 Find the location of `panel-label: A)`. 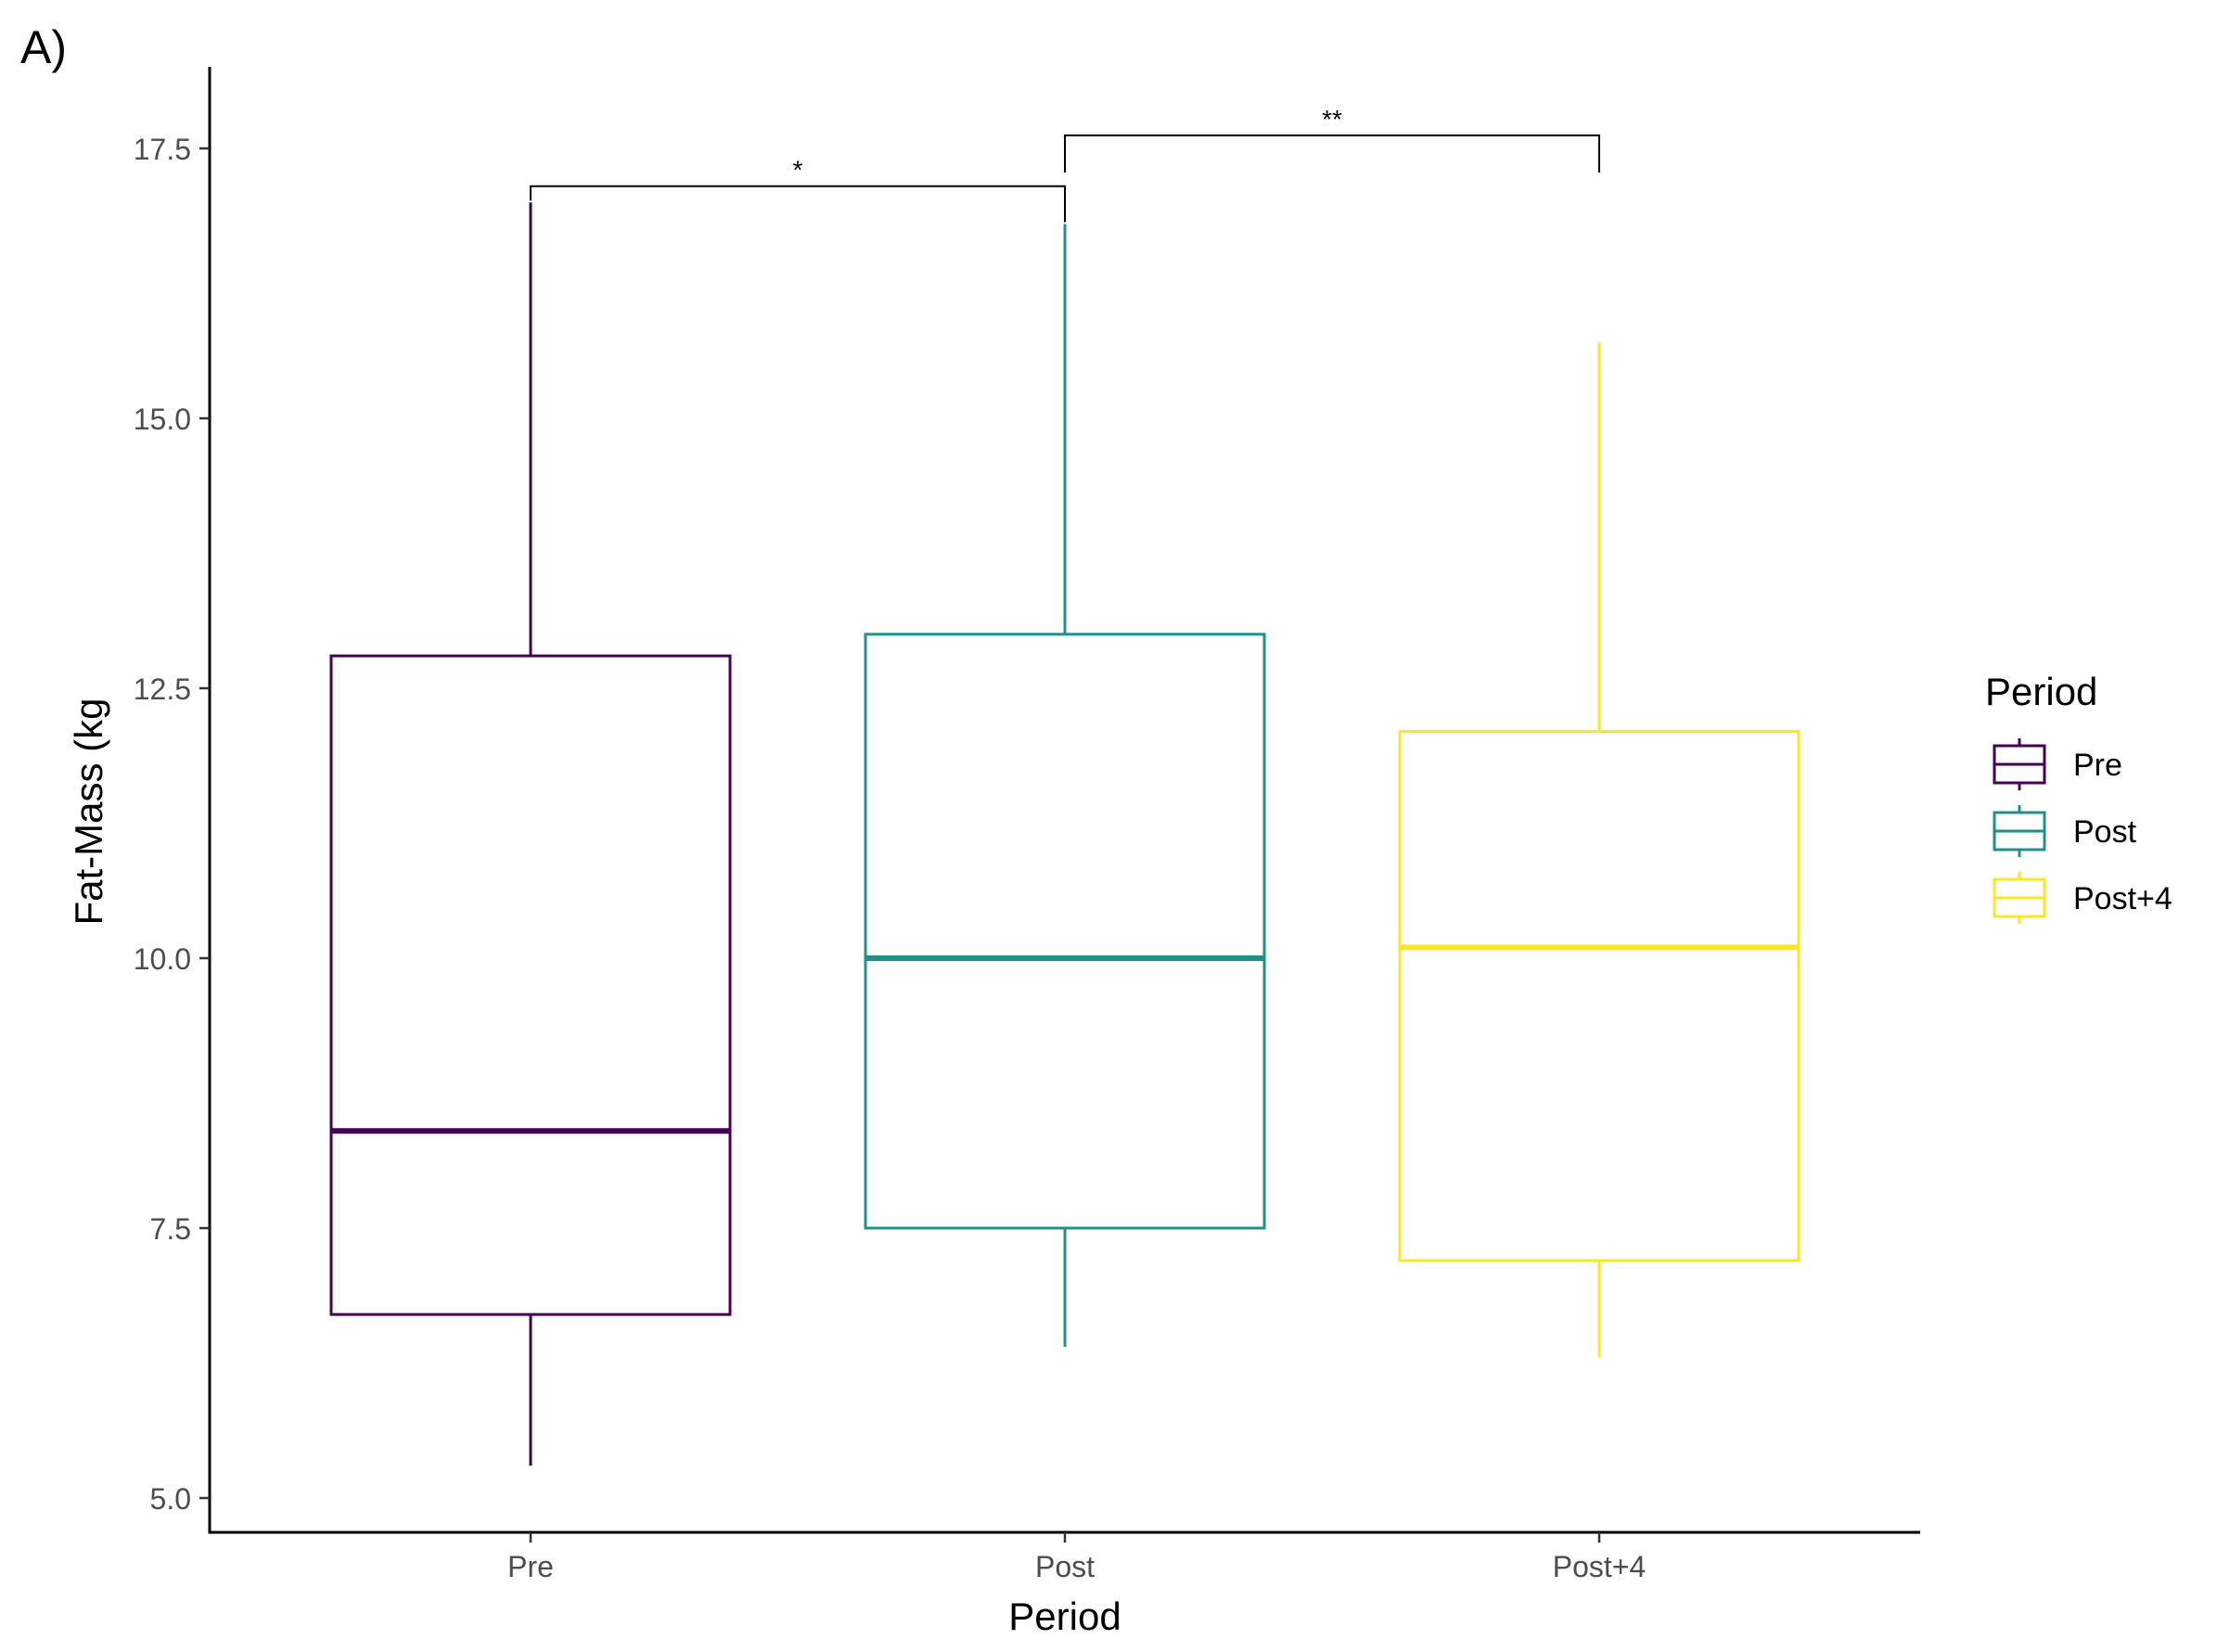

panel-label: A) is located at coordinates (43, 47).